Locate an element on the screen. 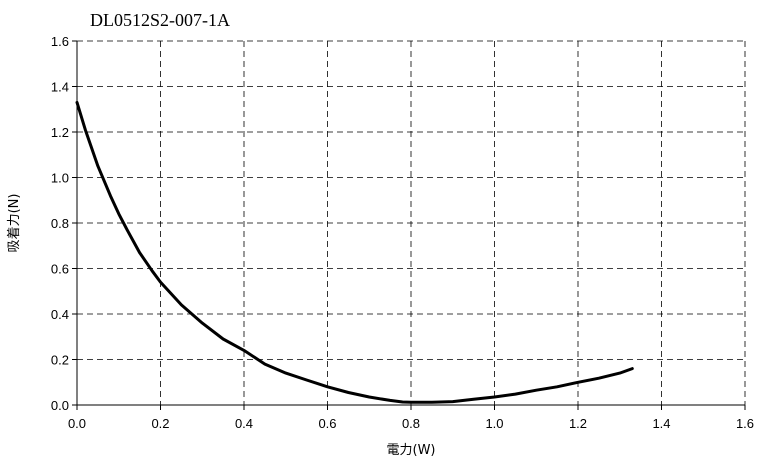  y-axis-label: 吸着力(N) is located at coordinates (14, 223).